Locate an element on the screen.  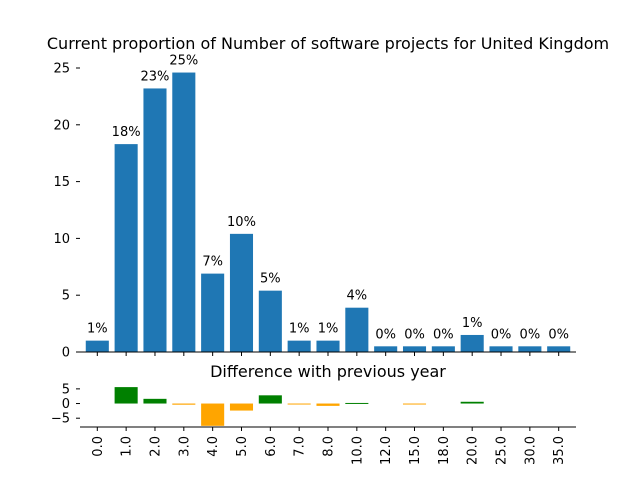
diff-y-tick-label: −5 is located at coordinates (60, 419).